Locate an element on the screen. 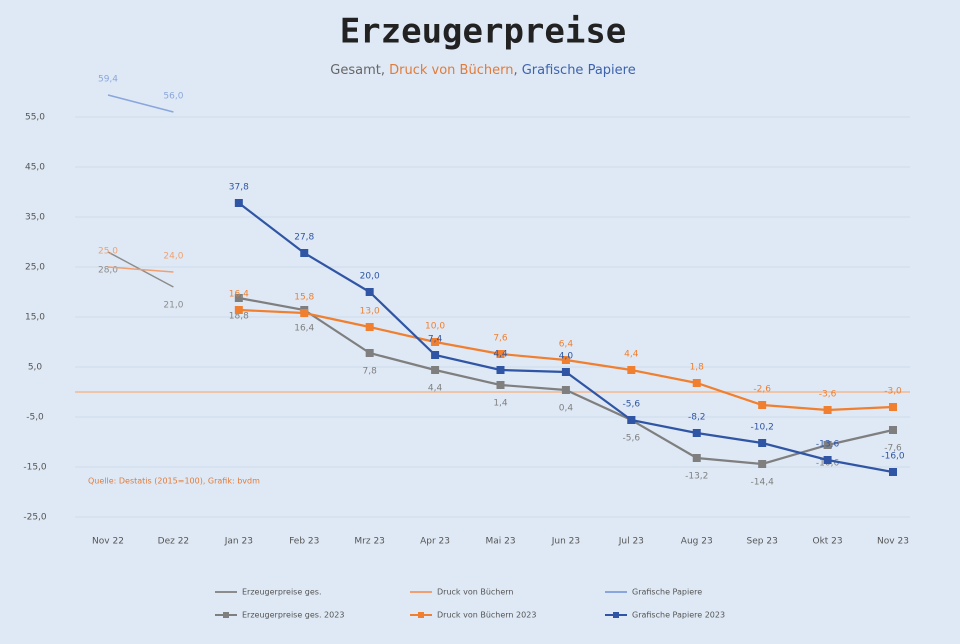 This screenshot has height=644, width=960. x-tick-label: Nov 23 is located at coordinates (893, 542).